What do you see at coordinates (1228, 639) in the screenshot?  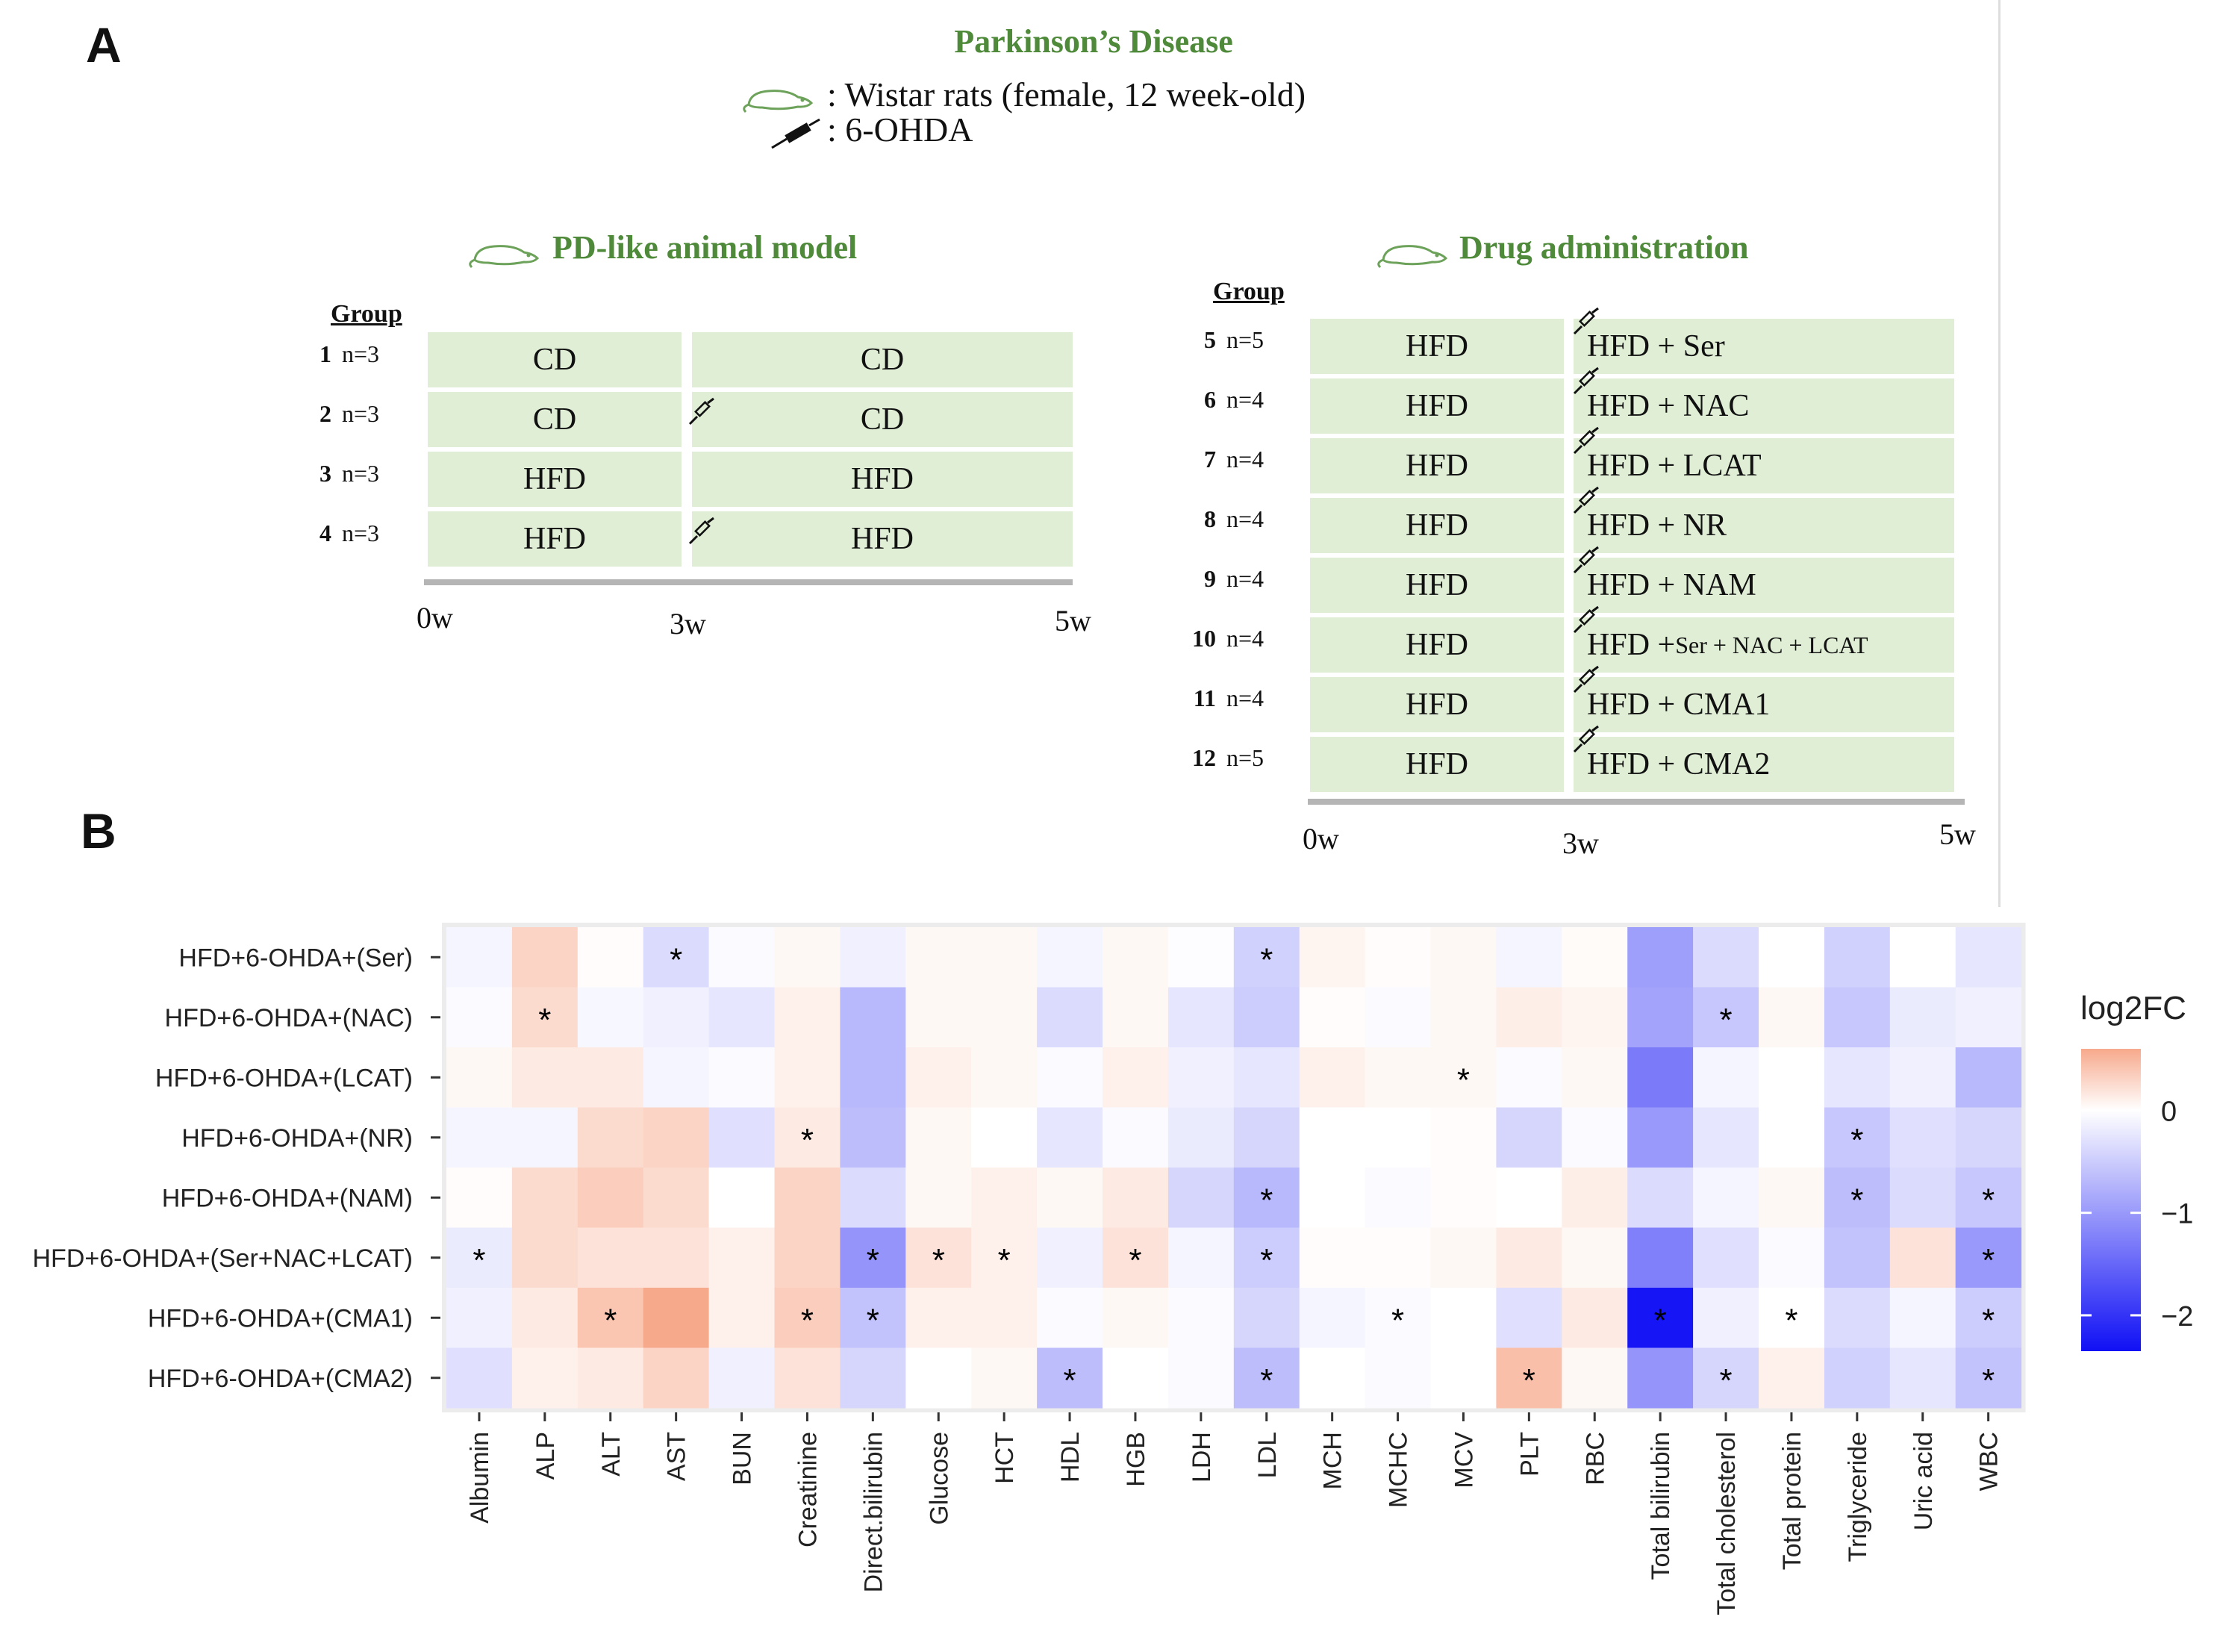 I see `group-label: 10 n=4` at bounding box center [1228, 639].